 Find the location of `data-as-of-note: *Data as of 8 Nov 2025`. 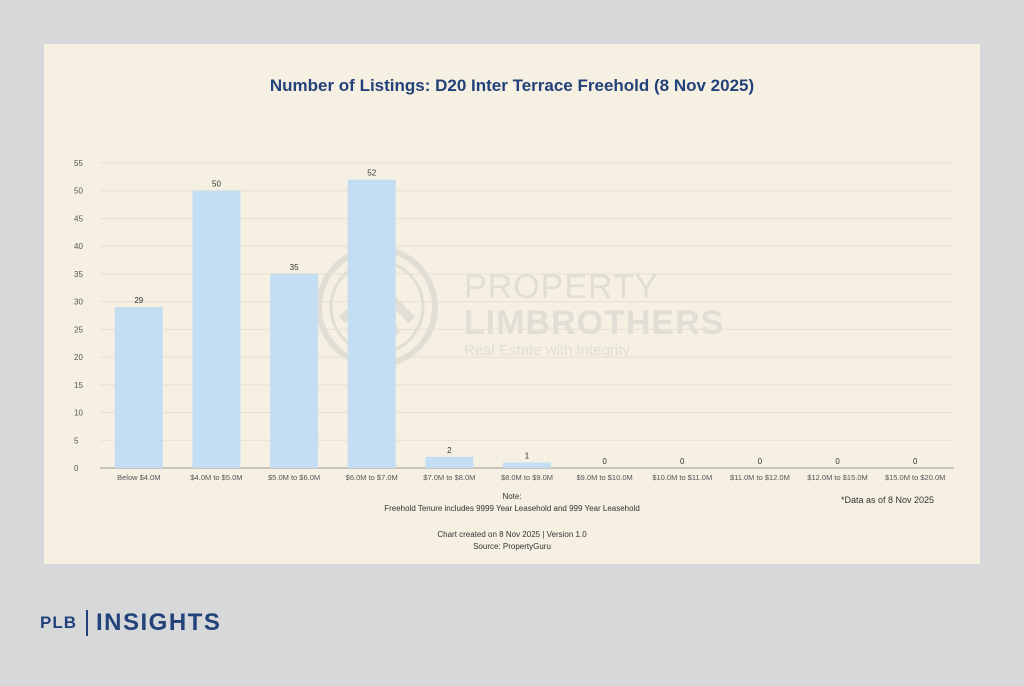

data-as-of-note: *Data as of 8 Nov 2025 is located at coordinates (888, 500).